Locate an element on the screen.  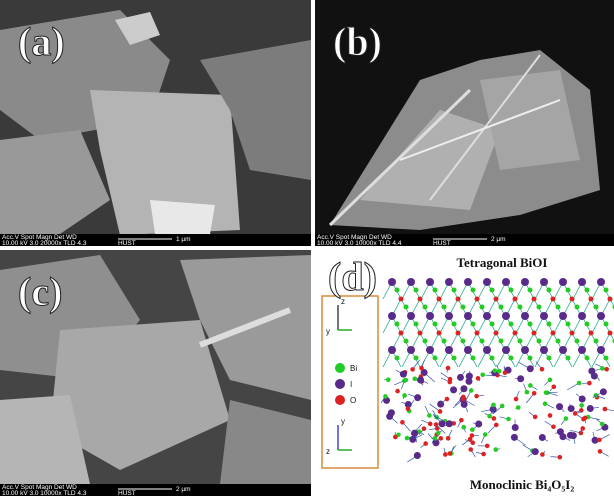
axis-label: z is located at coordinates (343, 301).